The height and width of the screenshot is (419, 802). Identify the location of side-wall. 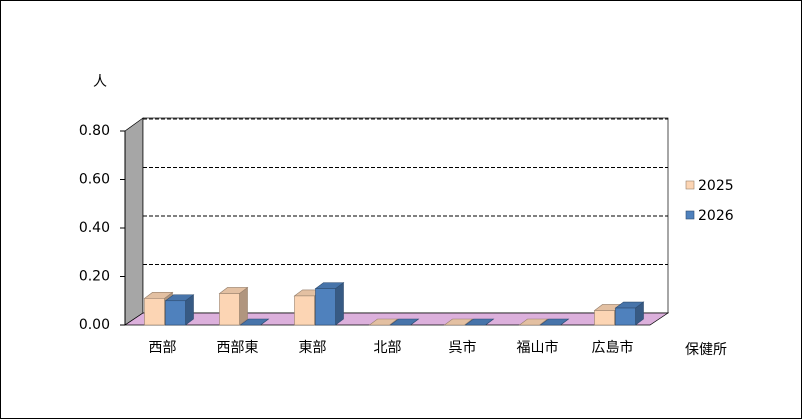
(134, 221).